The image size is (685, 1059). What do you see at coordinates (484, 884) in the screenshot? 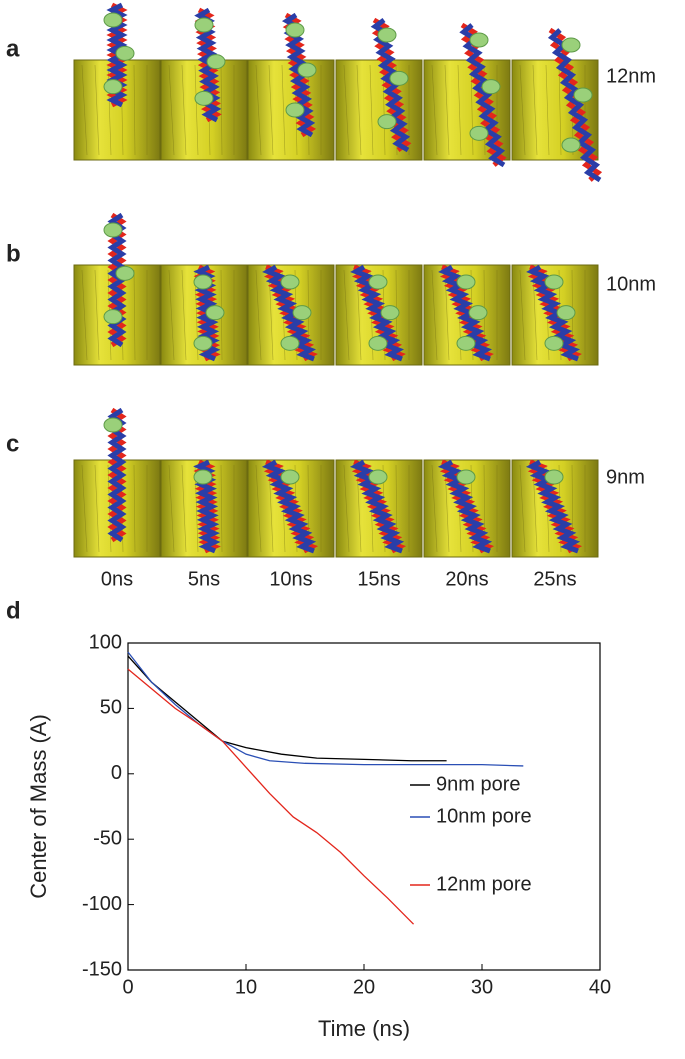
I see `legend-label: 12nm pore` at bounding box center [484, 884].